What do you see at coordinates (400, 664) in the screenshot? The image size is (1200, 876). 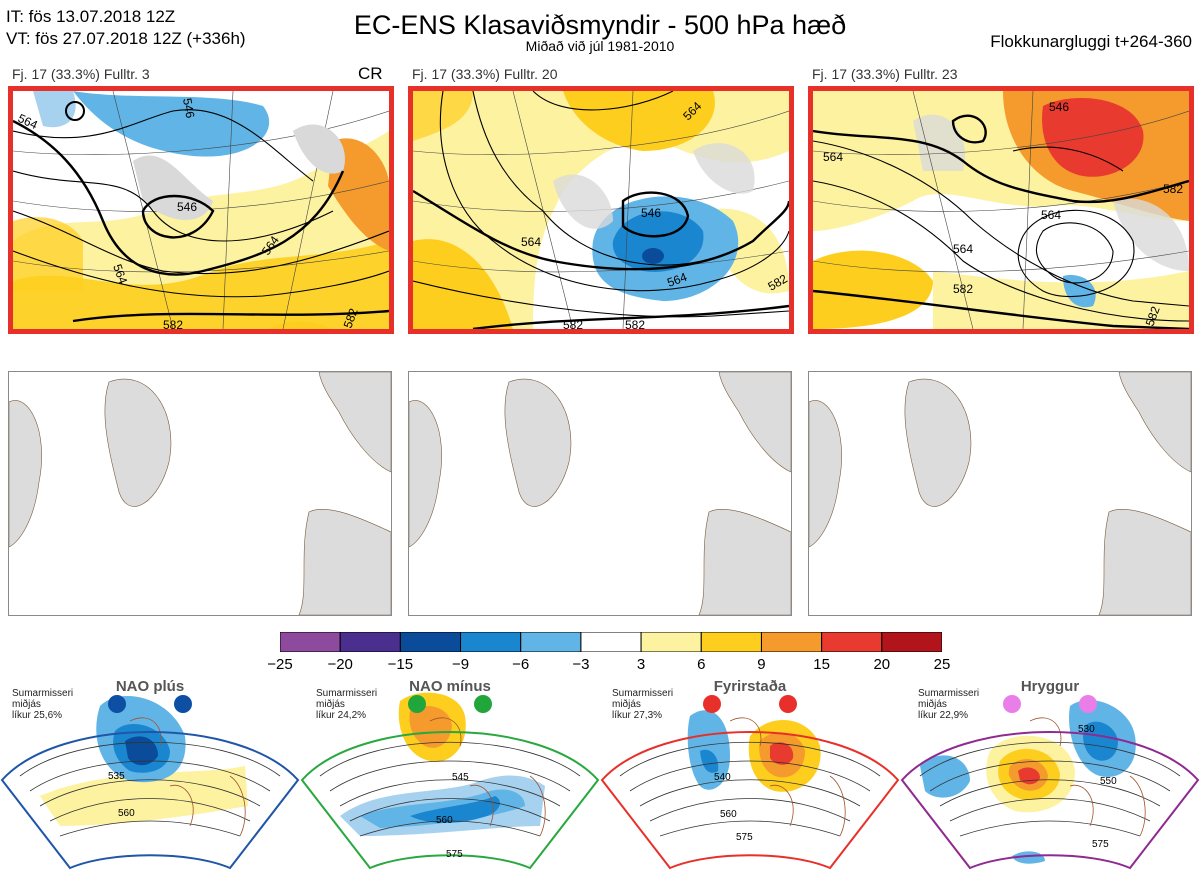 I see `colorbar-tick-label: −15` at bounding box center [400, 664].